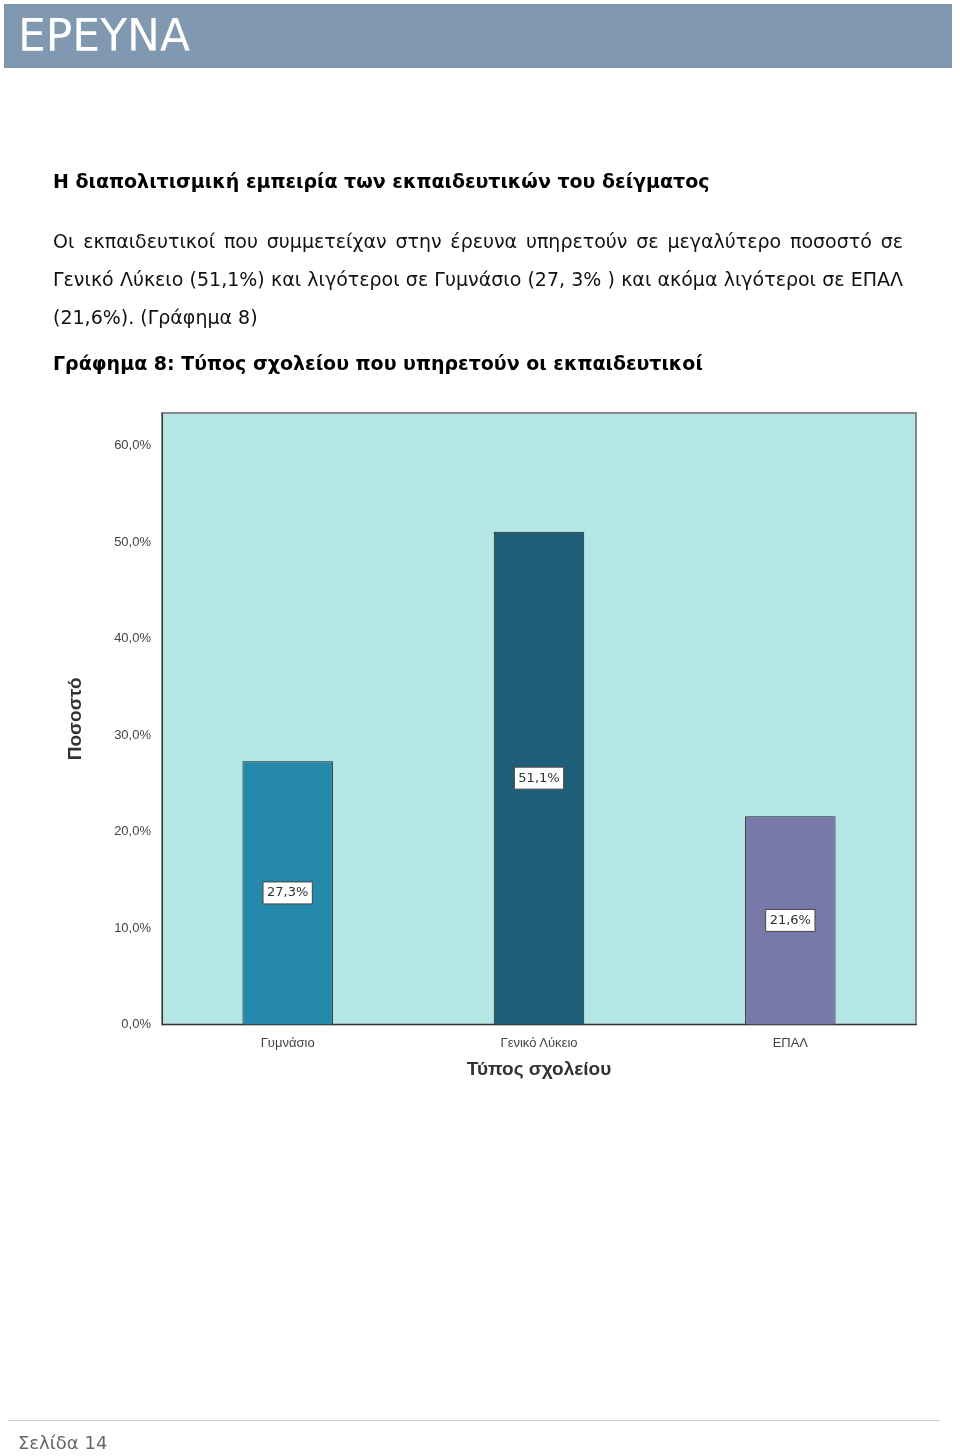  Describe the element at coordinates (478, 36) in the screenshot. I see `text: ΕΡΕΥΝΑ` at that location.